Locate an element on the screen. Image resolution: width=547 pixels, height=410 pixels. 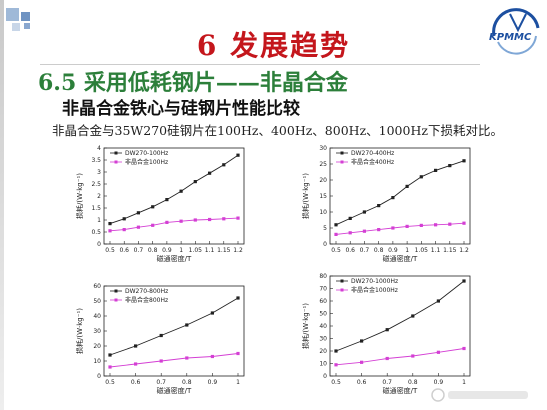
left-decor-band is located at coordinates (2, 205).